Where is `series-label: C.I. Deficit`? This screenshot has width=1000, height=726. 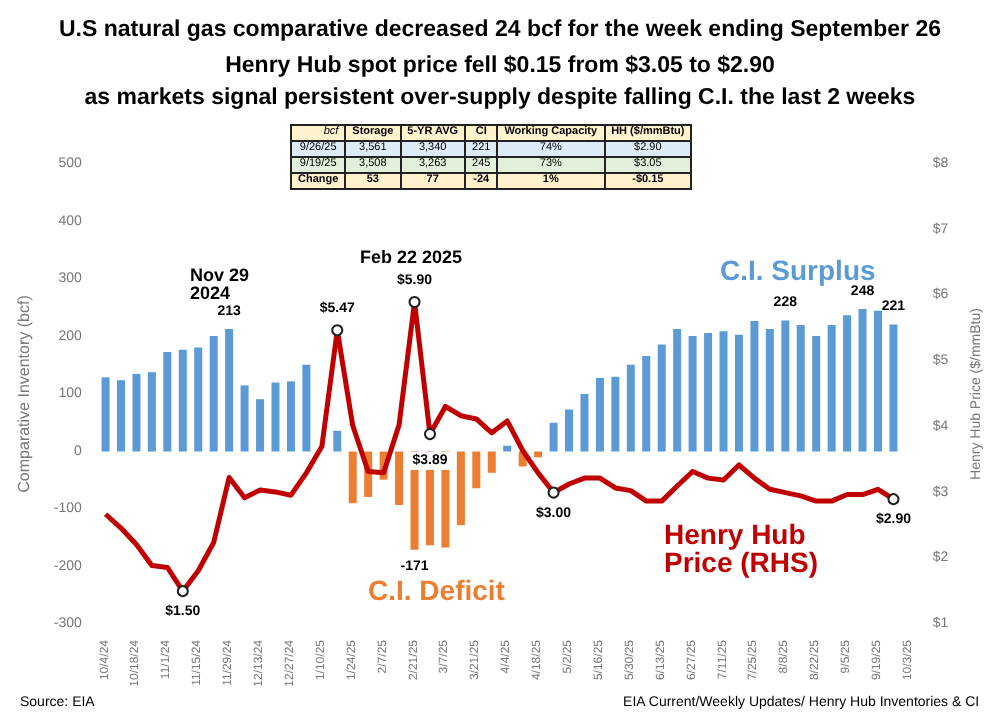 series-label: C.I. Deficit is located at coordinates (437, 590).